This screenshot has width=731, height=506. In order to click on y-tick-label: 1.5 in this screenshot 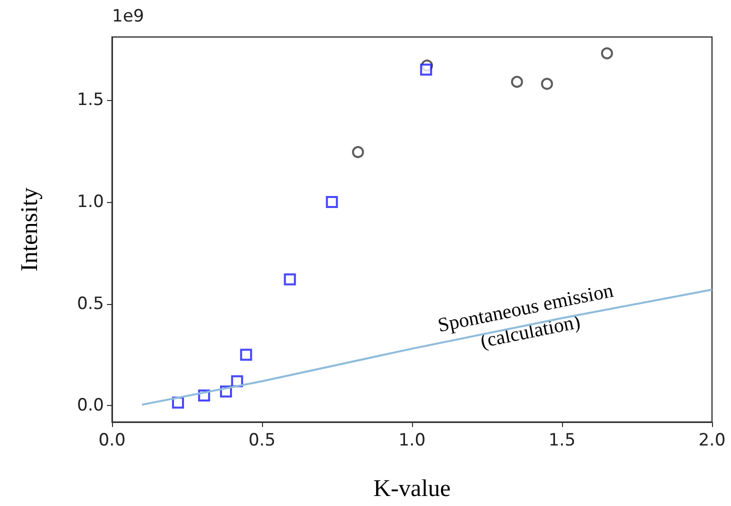, I will do `click(90, 100)`.